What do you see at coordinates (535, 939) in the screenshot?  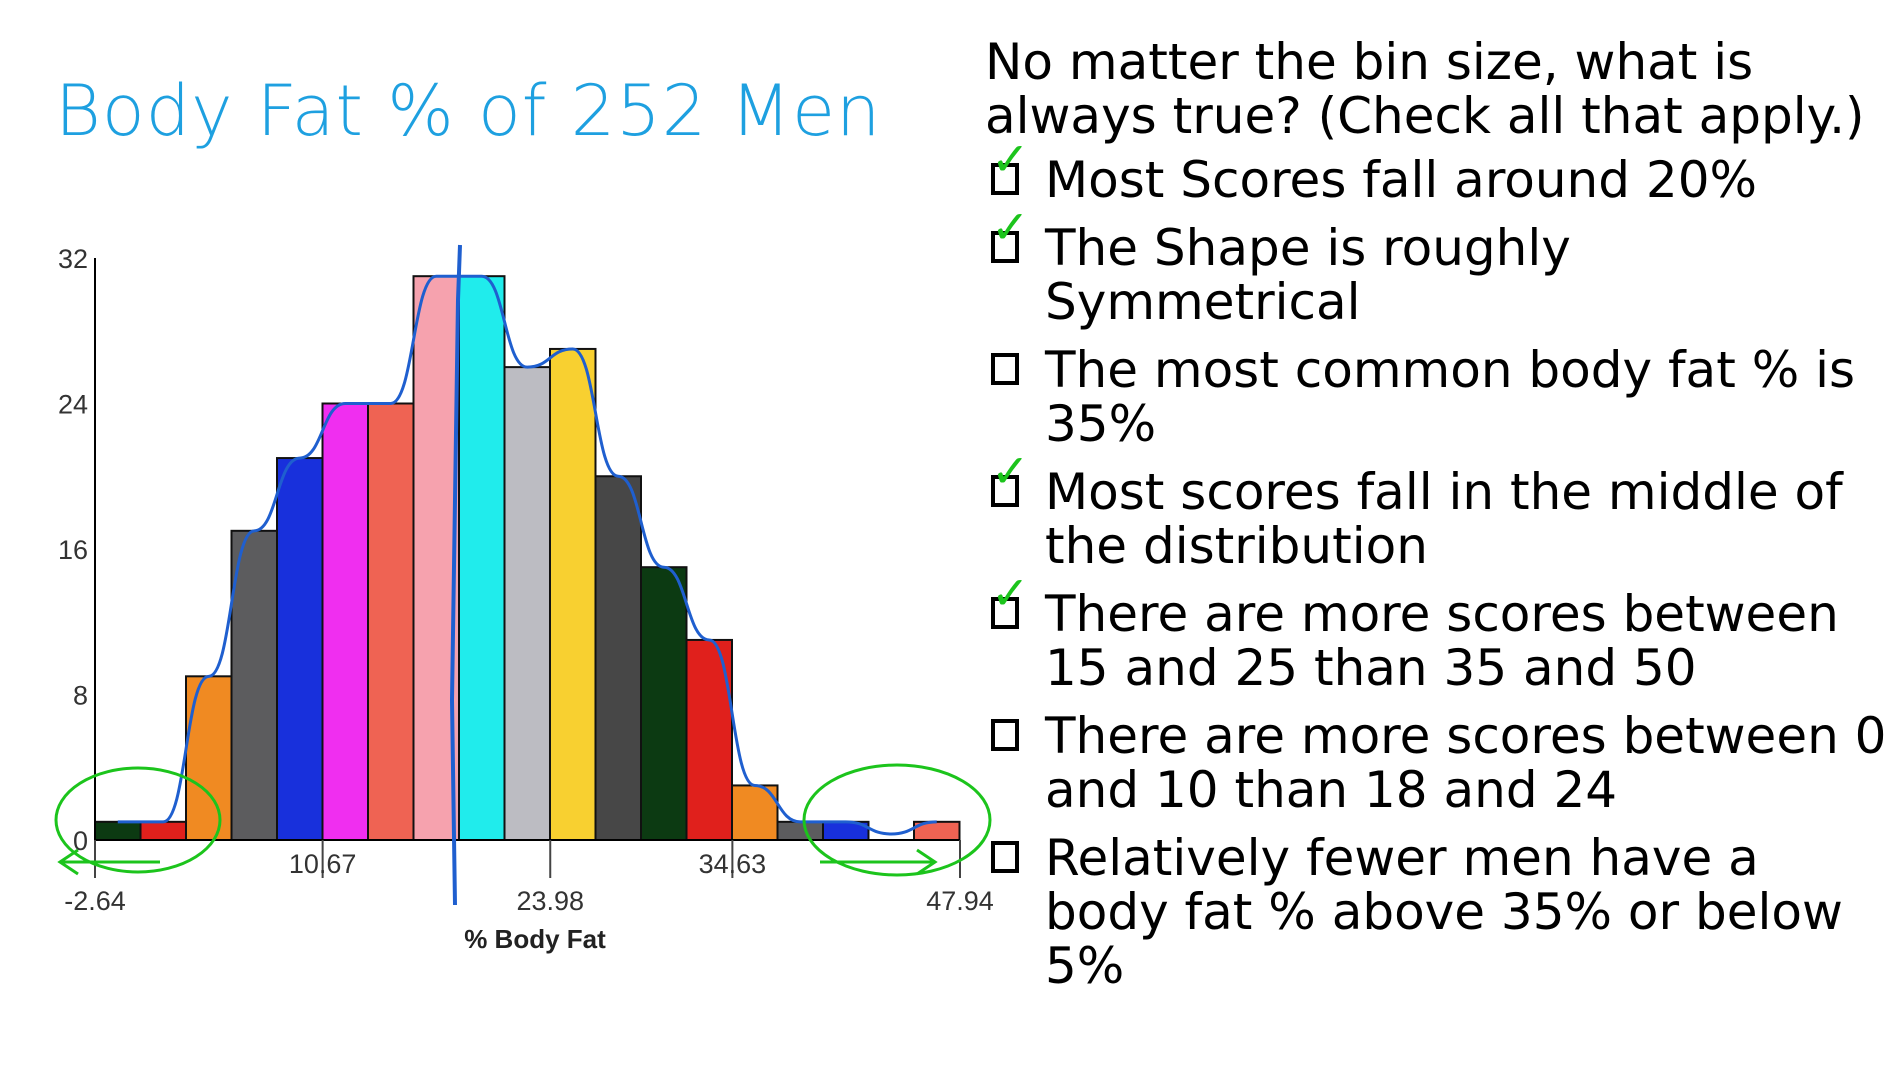 I see `x-axis-title: % Body Fat` at bounding box center [535, 939].